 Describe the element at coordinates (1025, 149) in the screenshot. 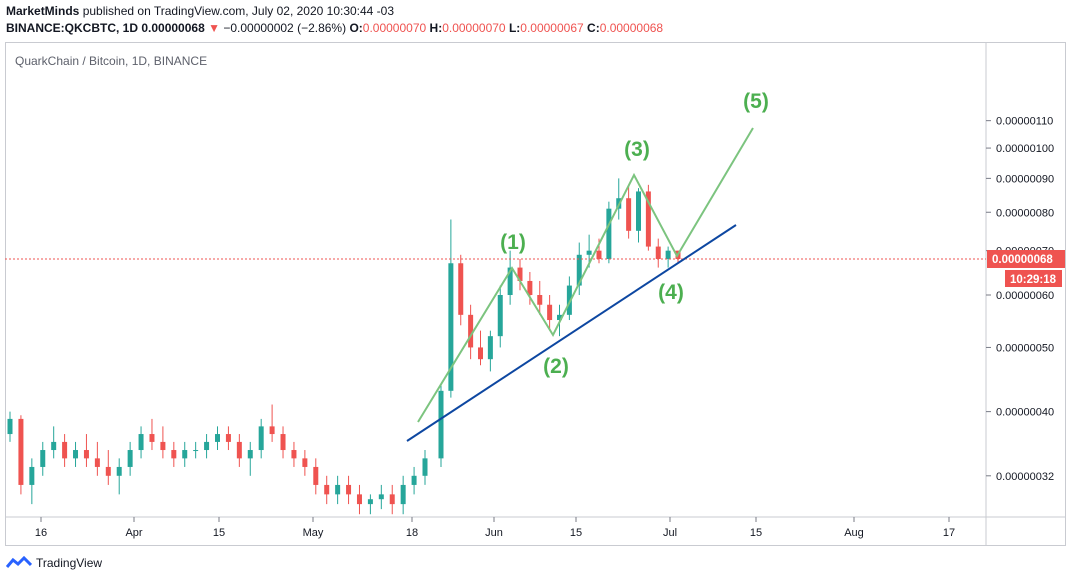

I see `y-tick-label: 0.00000100` at that location.